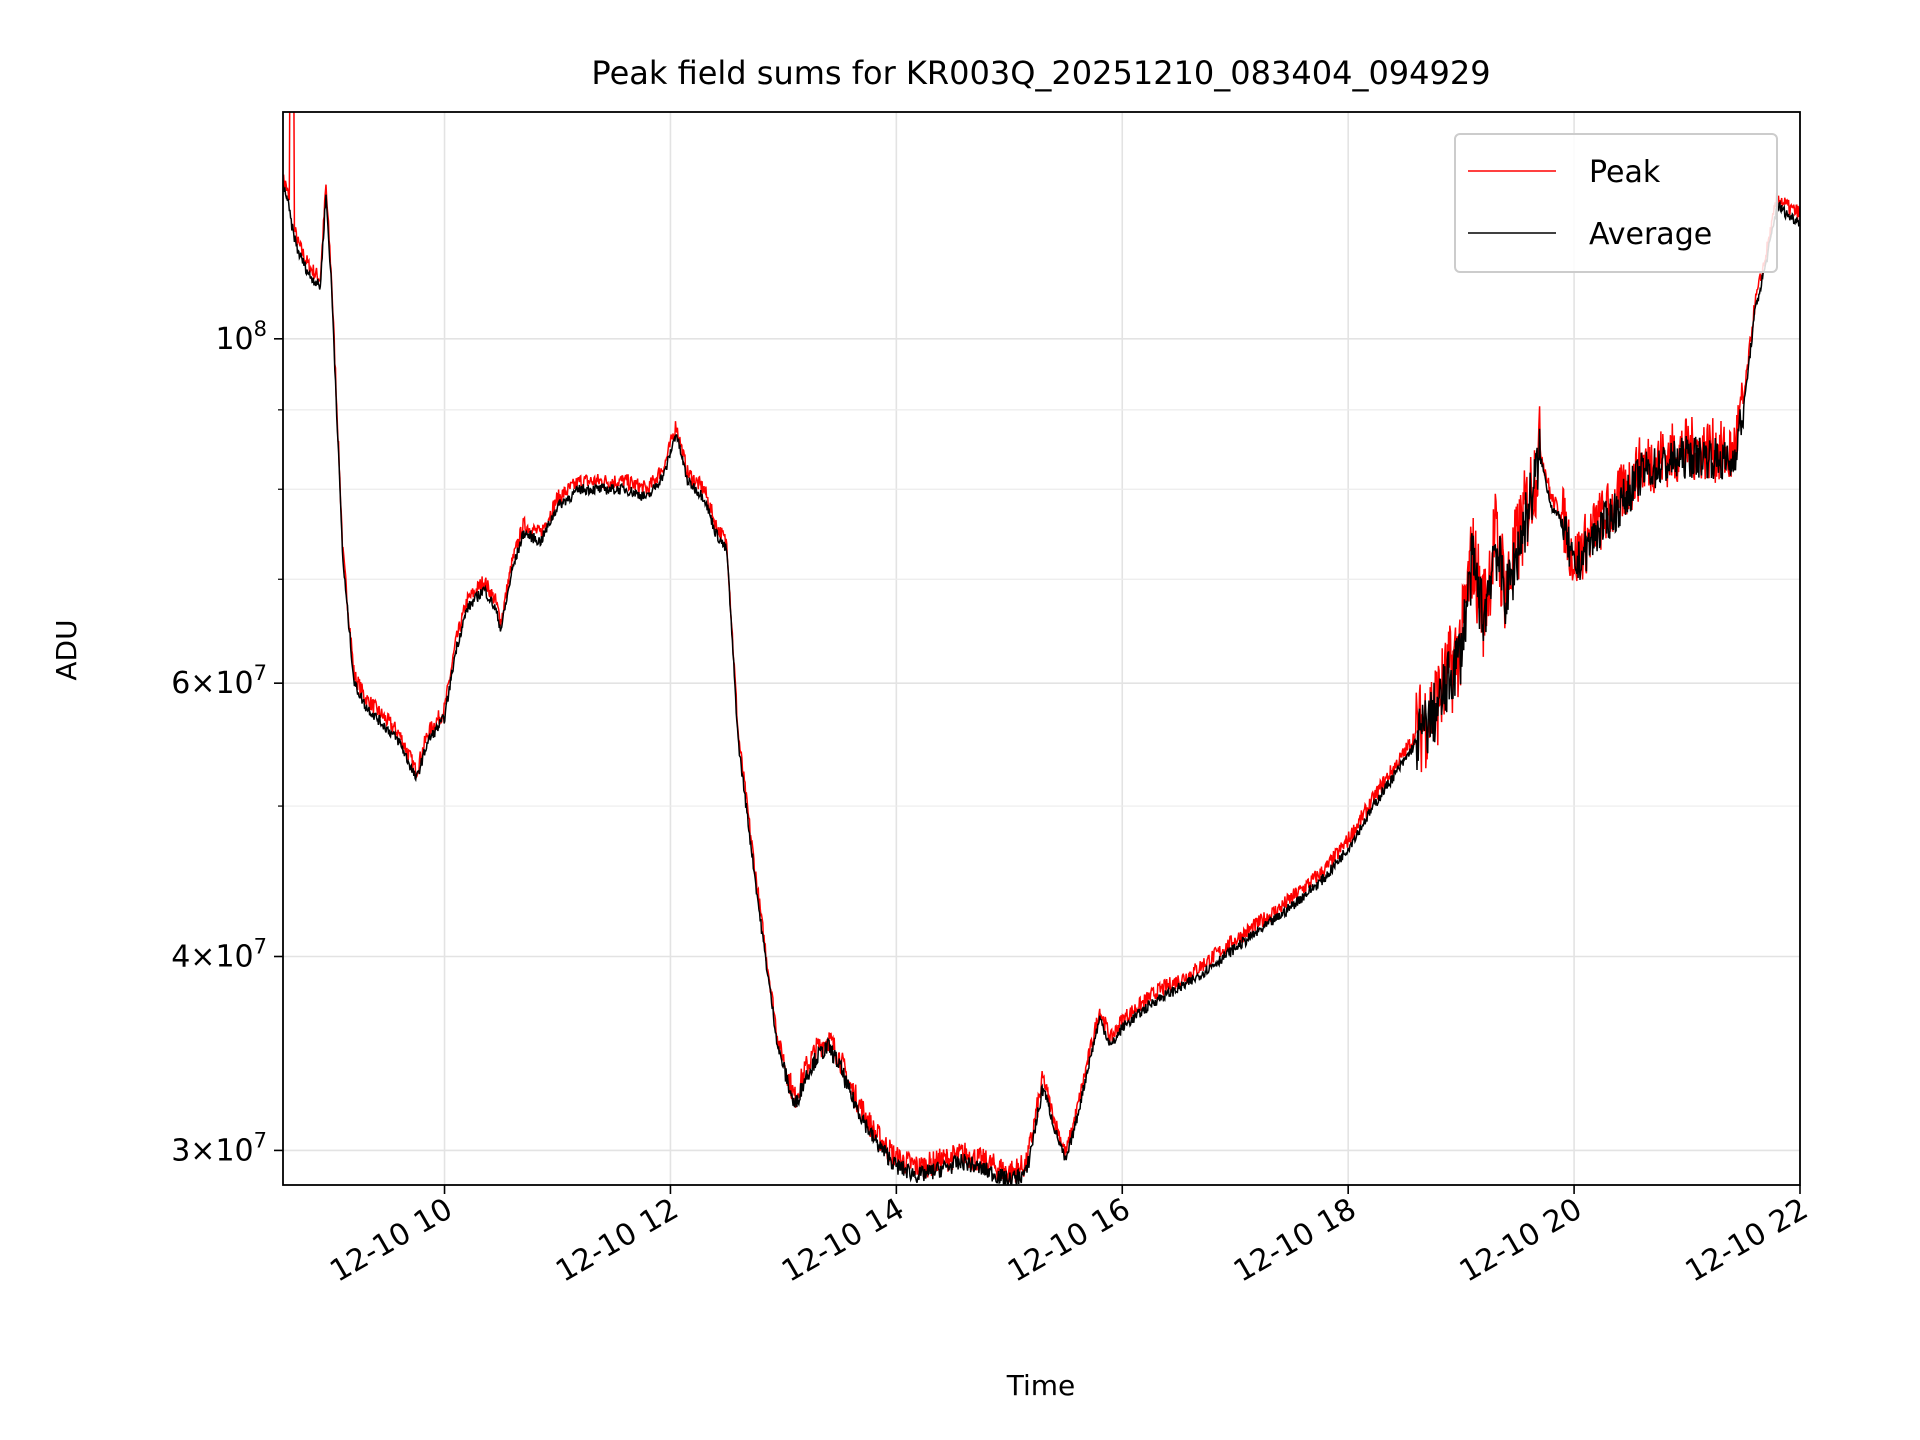 The width and height of the screenshot is (1920, 1440). I want to click on y-tick-label: 4×107, so click(219, 954).